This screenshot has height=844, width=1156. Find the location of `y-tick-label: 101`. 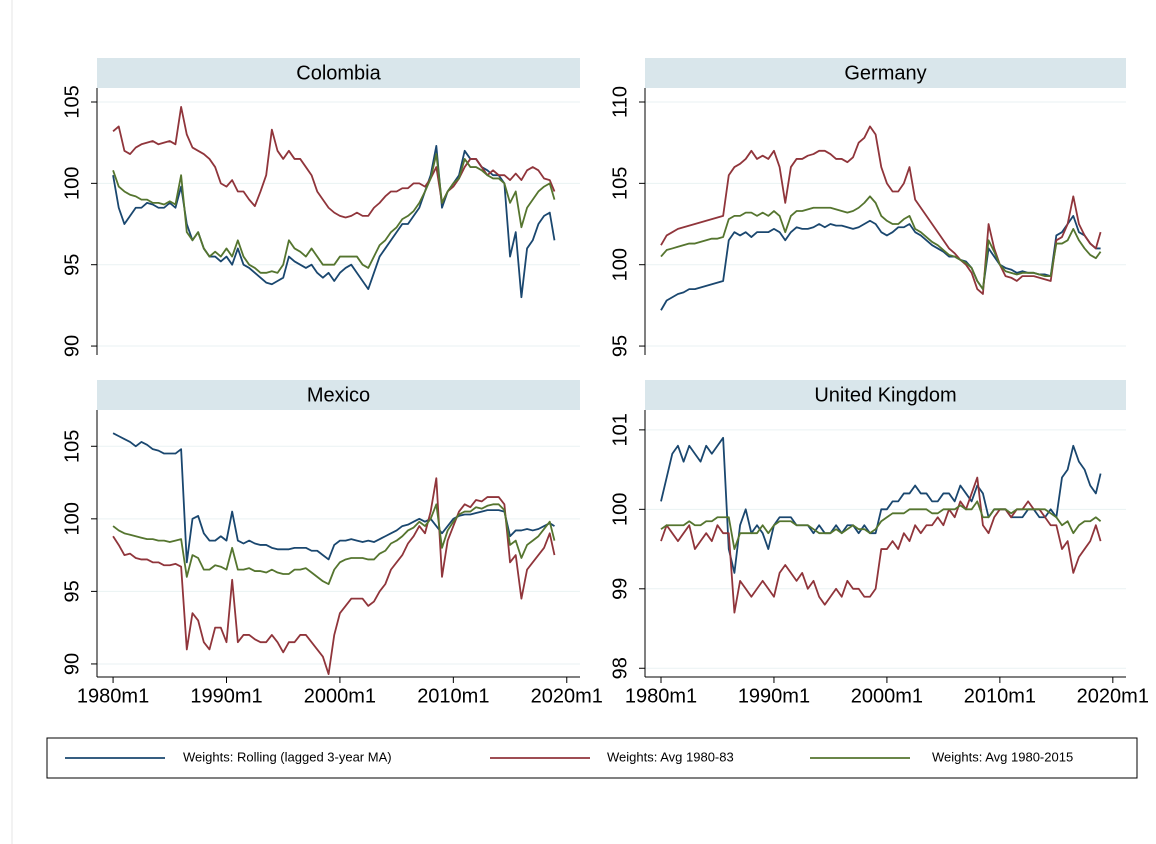

y-tick-label: 101 is located at coordinates (620, 429).